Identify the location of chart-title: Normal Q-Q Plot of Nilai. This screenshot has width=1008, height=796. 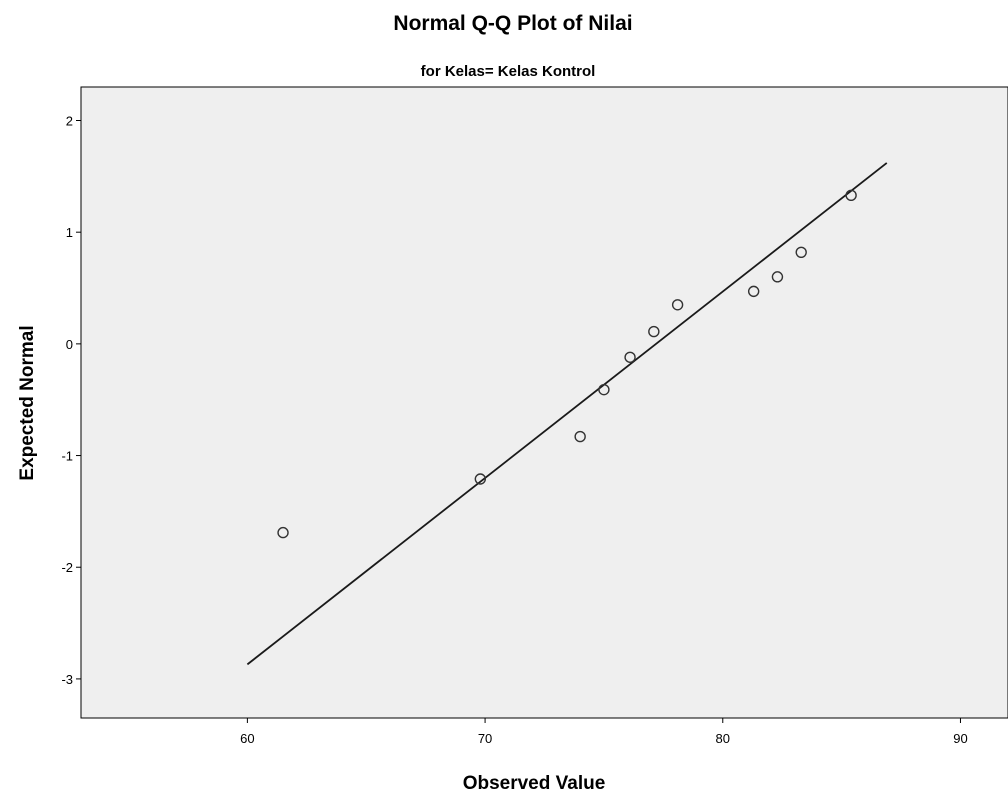
(512, 23).